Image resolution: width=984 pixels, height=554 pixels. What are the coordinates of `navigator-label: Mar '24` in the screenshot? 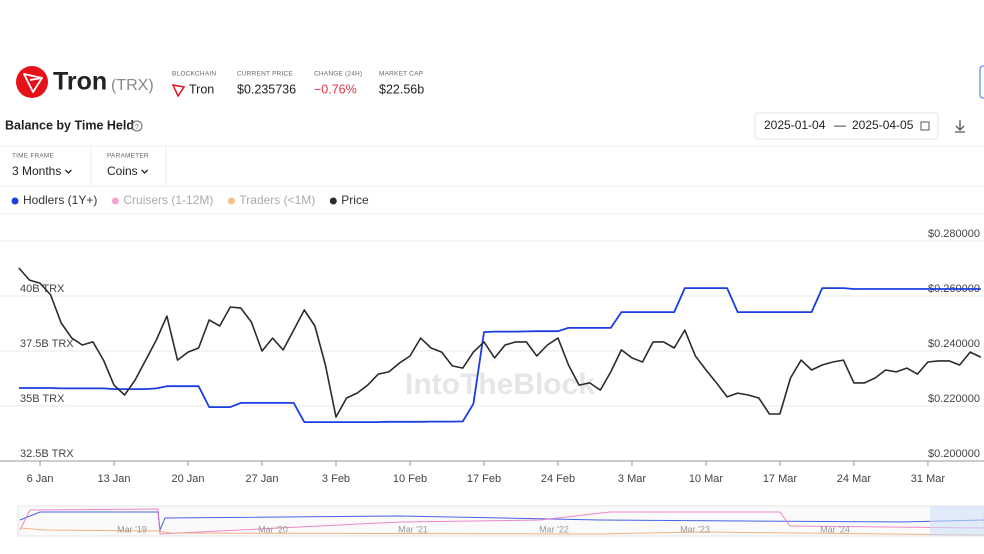 It's located at (835, 529).